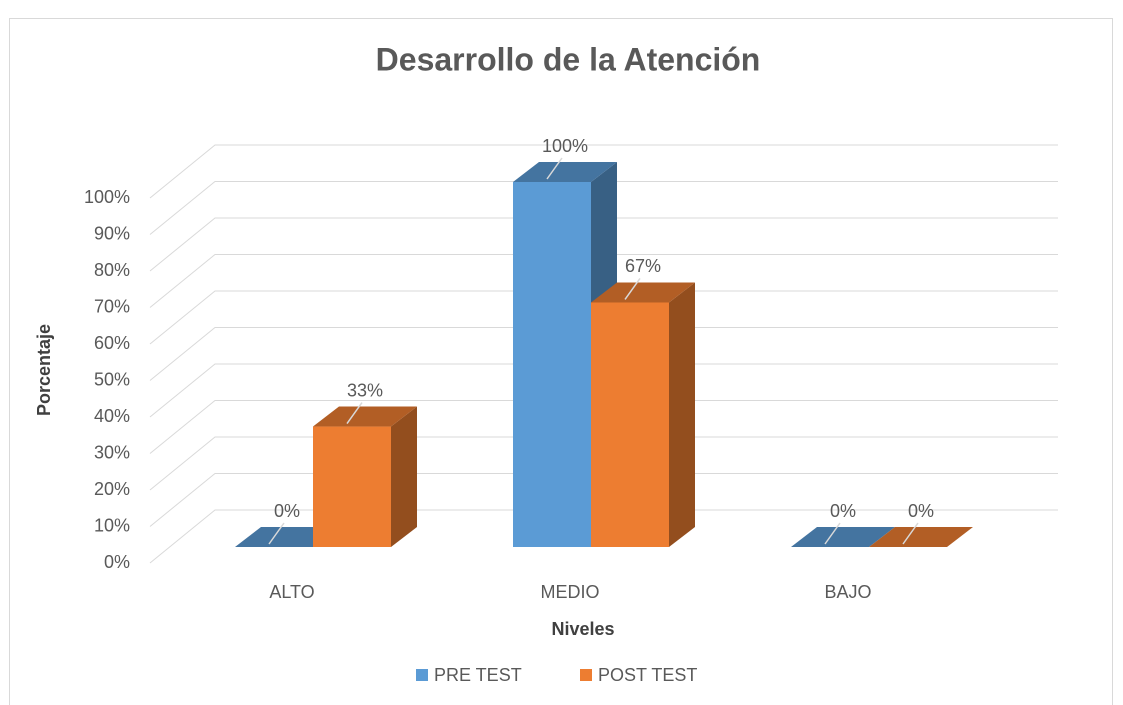 This screenshot has width=1123, height=705. What do you see at coordinates (112, 270) in the screenshot?
I see `y-tick-label: 80%` at bounding box center [112, 270].